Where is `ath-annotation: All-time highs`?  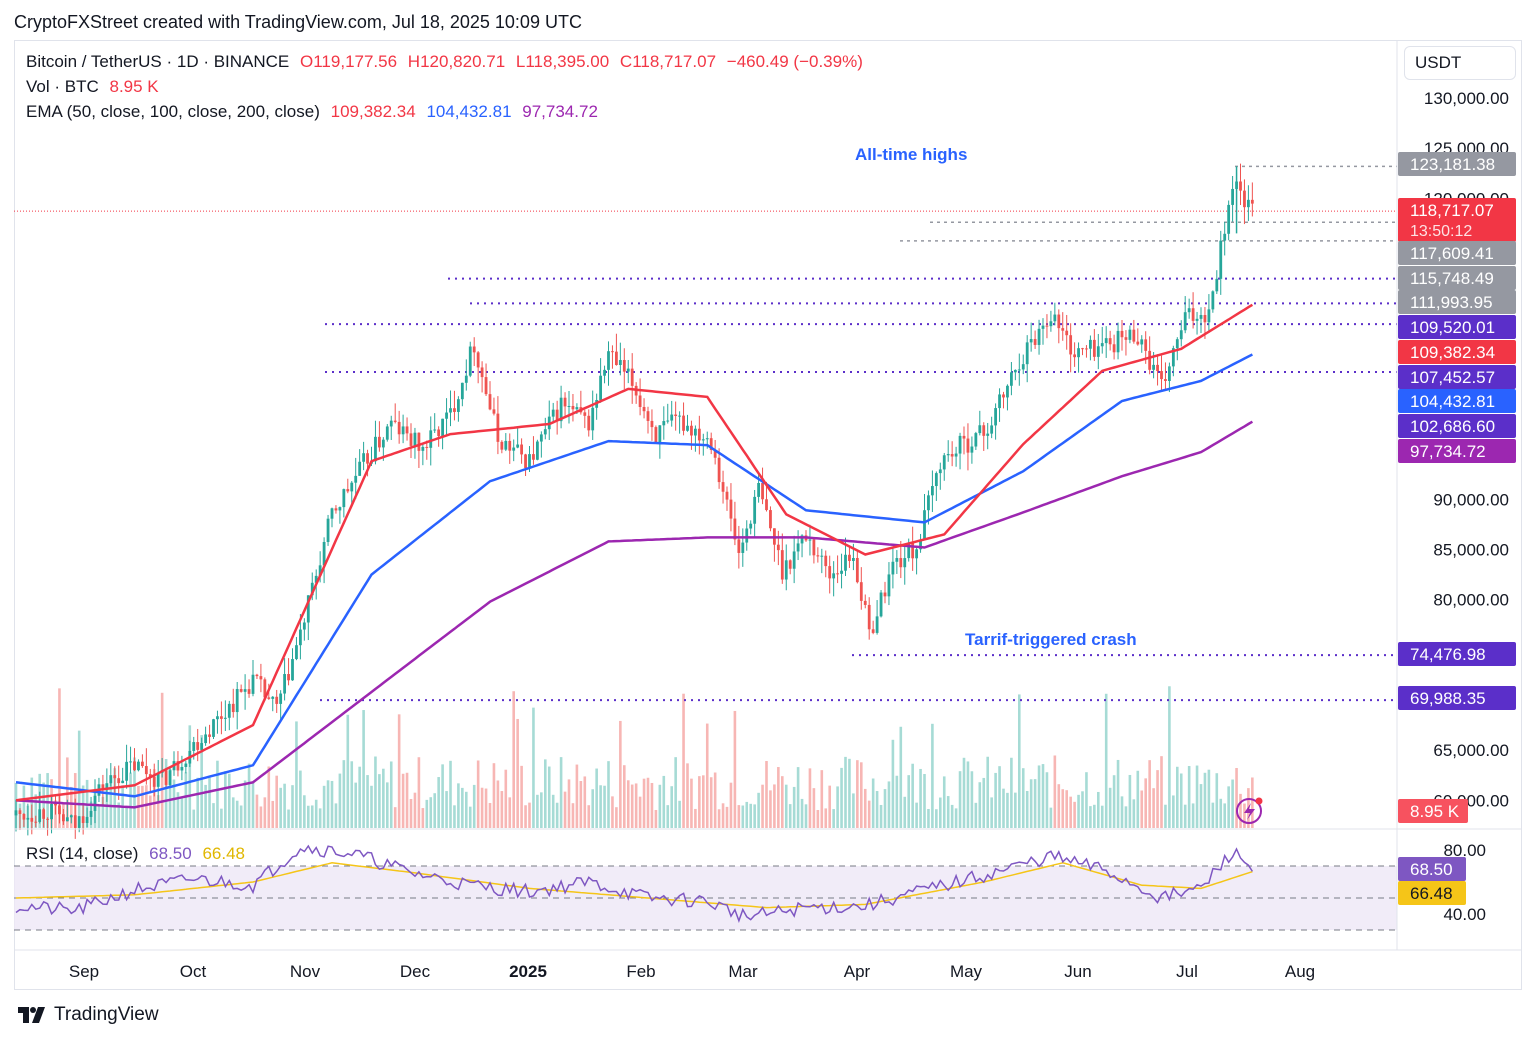 ath-annotation: All-time highs is located at coordinates (911, 154).